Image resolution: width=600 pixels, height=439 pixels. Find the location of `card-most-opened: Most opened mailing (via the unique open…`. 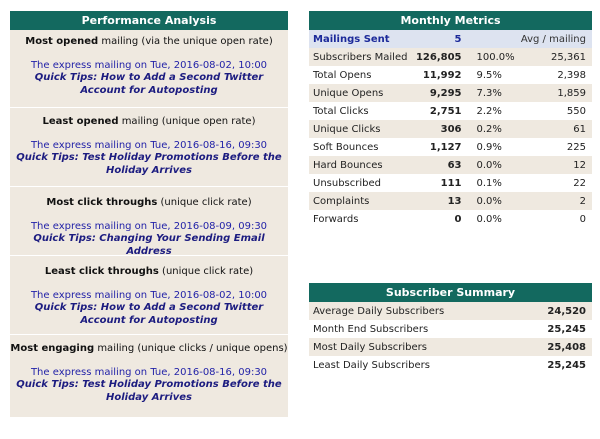

card-most-opened: Most opened mailing (via the unique open… is located at coordinates (149, 69).